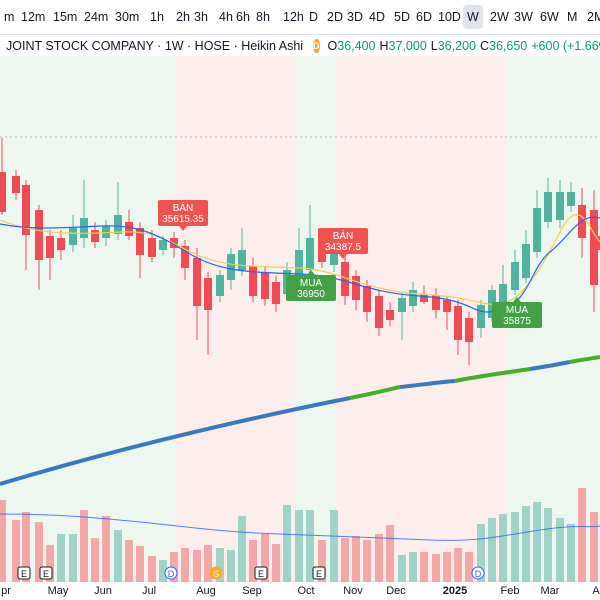 The image size is (600, 600). I want to click on event-marker-letter: S, so click(216, 574).